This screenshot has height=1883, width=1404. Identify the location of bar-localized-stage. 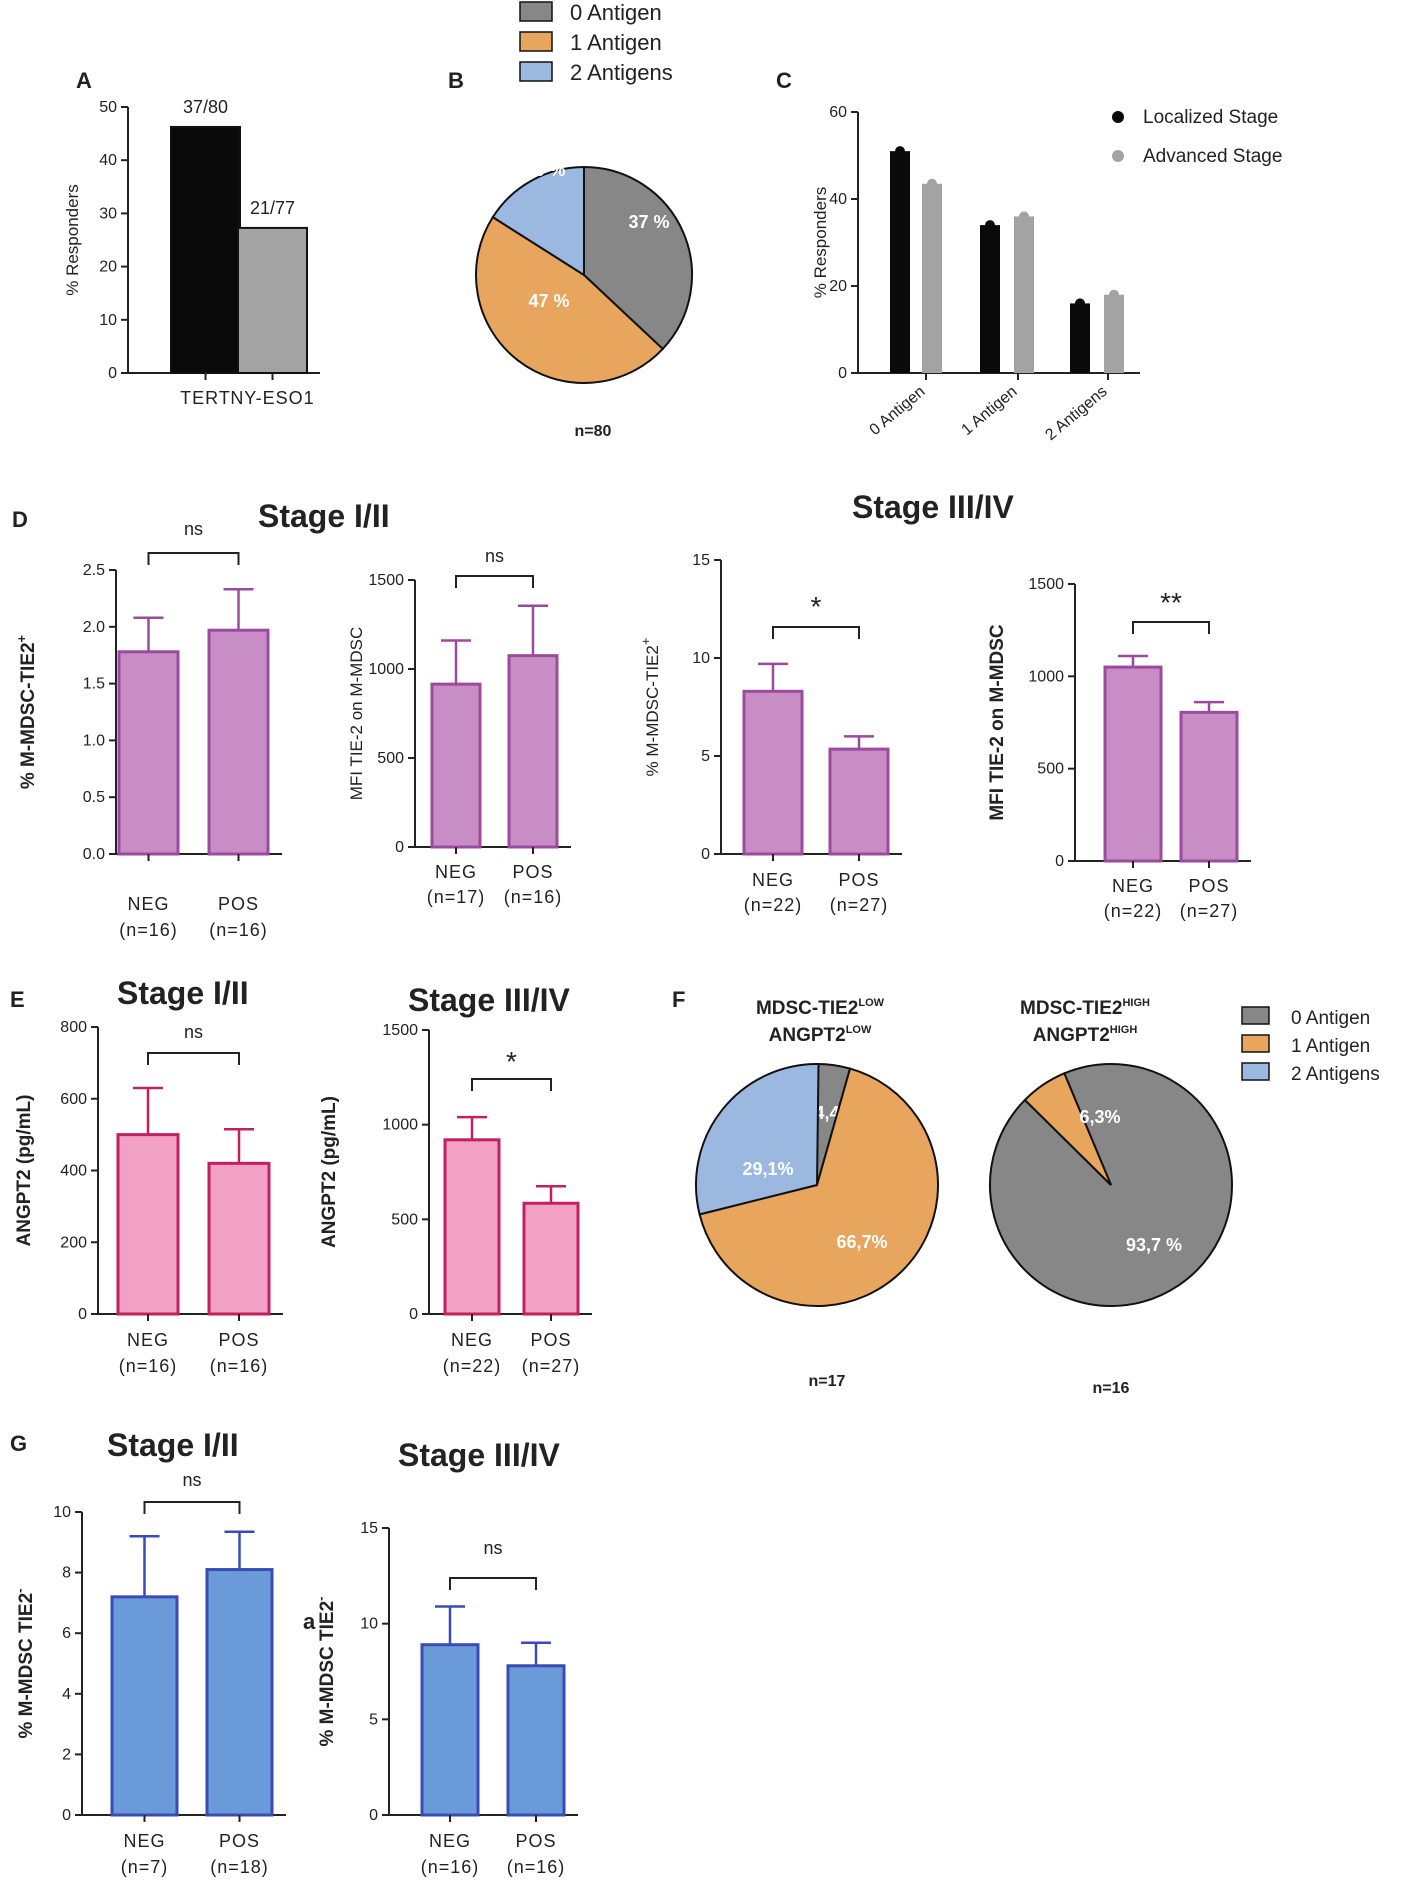
(1080, 338).